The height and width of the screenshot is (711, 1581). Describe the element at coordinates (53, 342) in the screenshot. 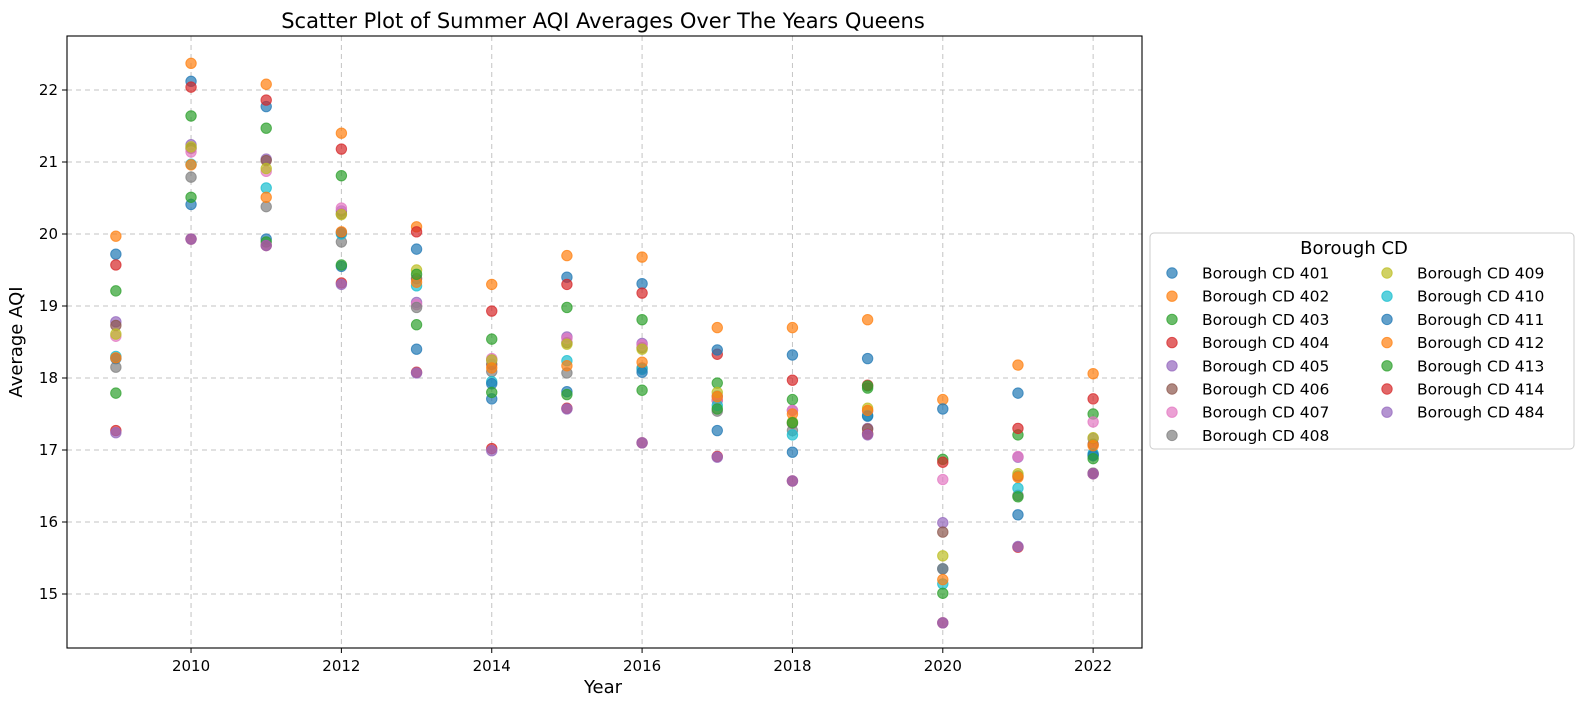

I see `y-axis-ticks: 15 16 17 18 19 20 21 22` at that location.